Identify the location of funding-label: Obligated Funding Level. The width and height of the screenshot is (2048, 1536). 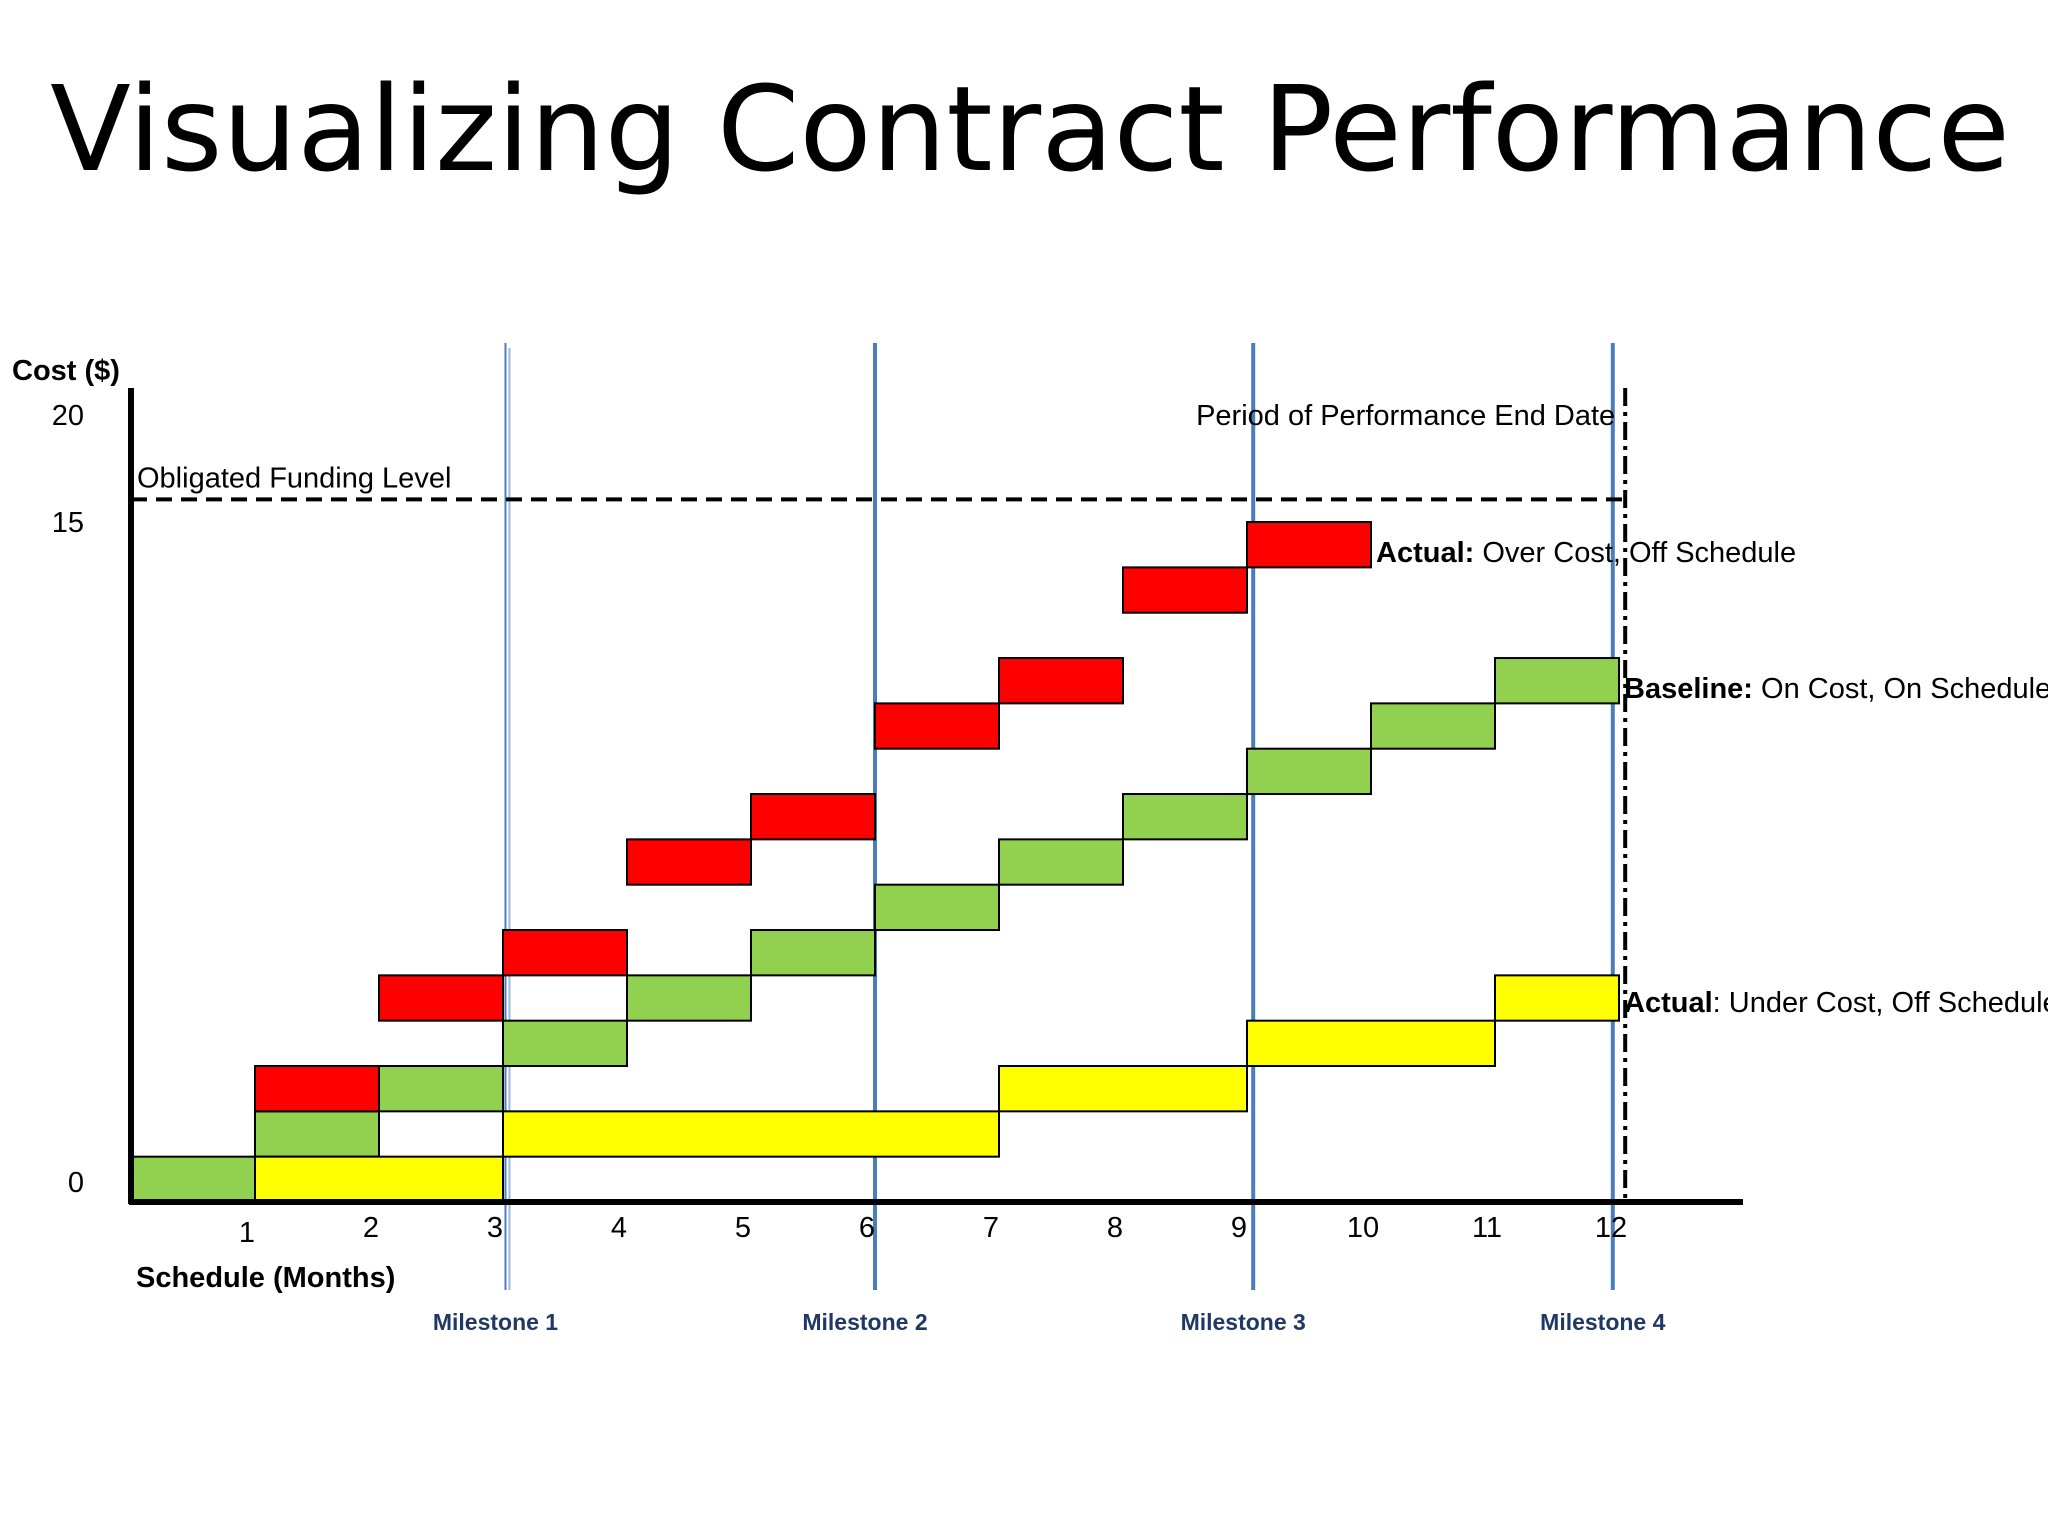
(294, 478).